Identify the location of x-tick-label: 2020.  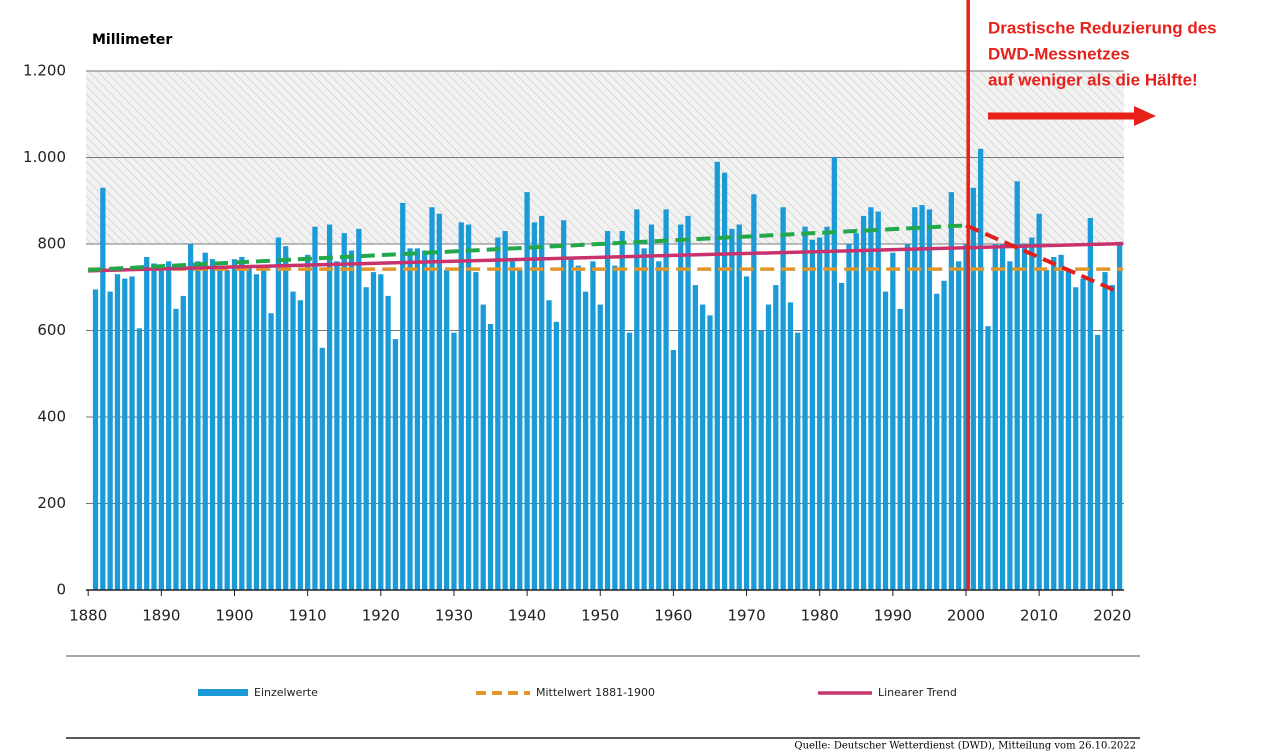
(1112, 616).